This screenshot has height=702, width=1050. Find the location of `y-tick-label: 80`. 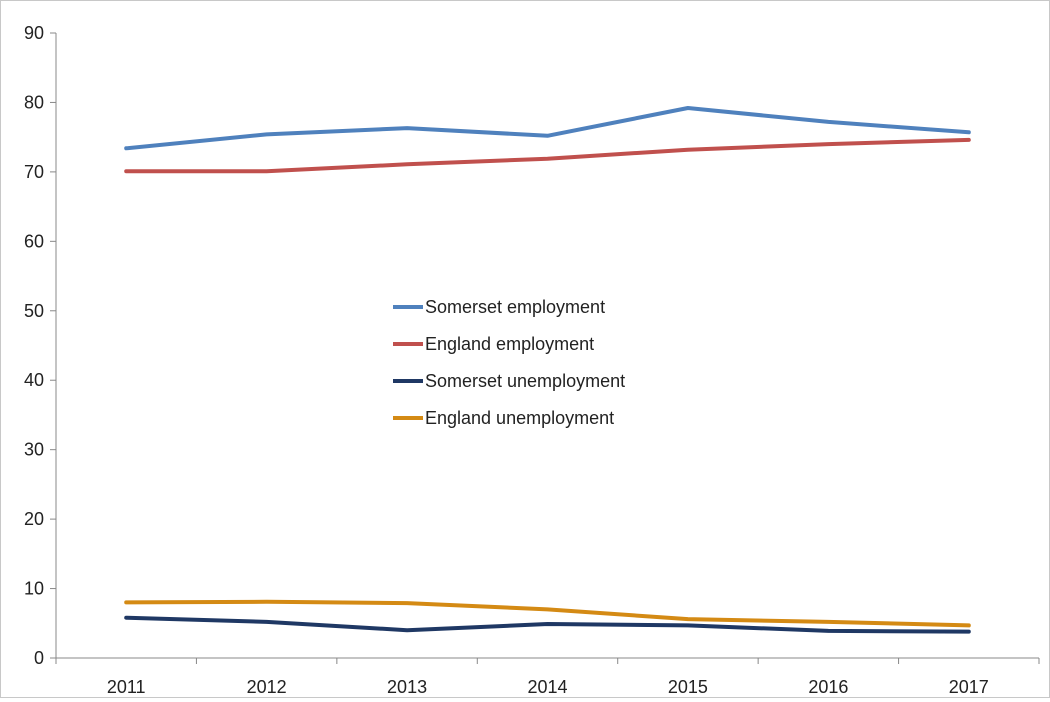

y-tick-label: 80 is located at coordinates (34, 102).